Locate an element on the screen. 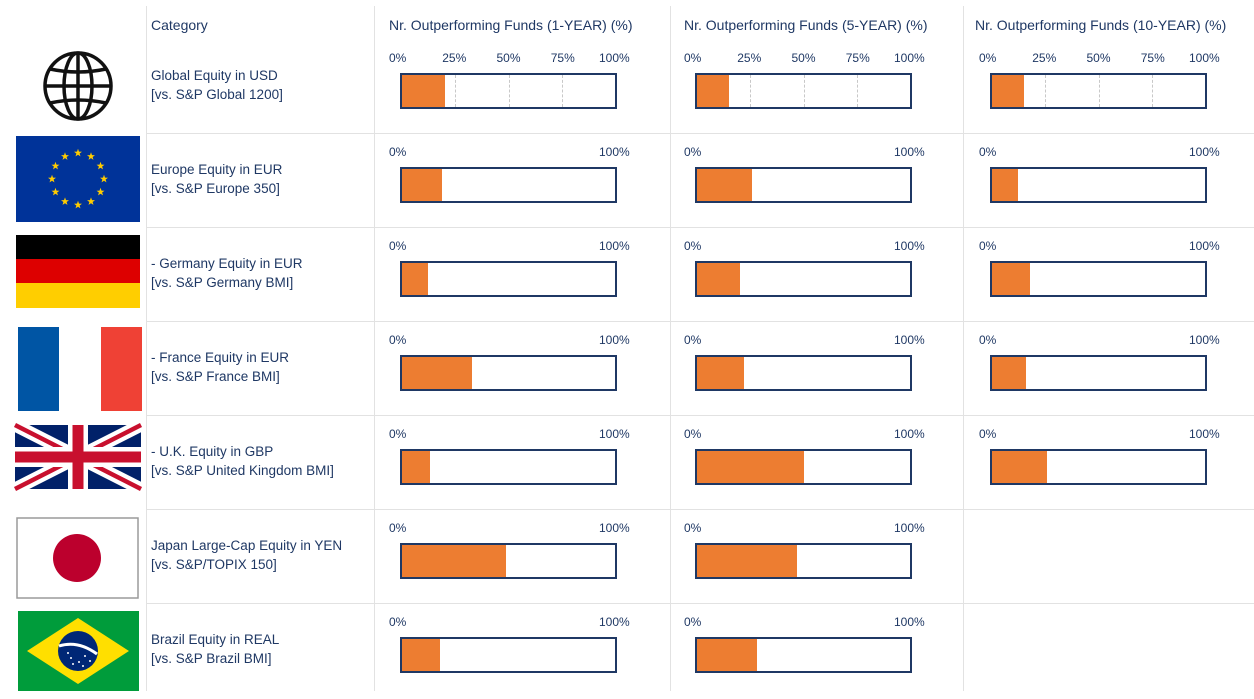 The image size is (1254, 699). category-name: - Germany Equity in EUR is located at coordinates (227, 263).